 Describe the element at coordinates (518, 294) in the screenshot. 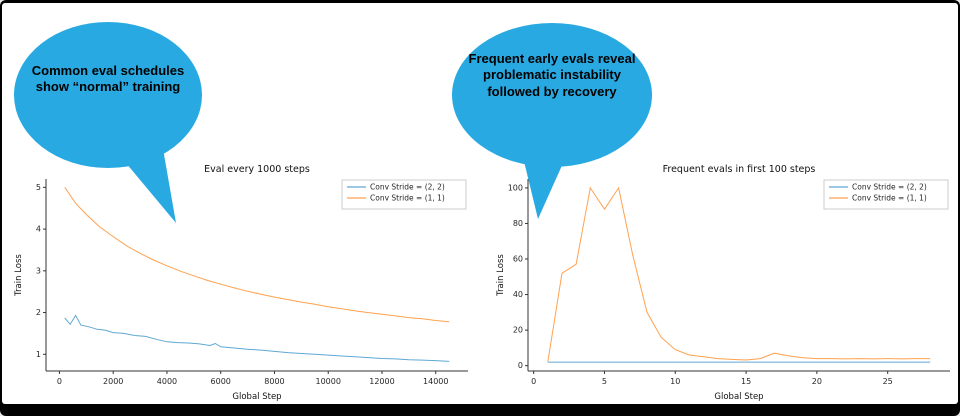

I see `y-tick-label: 40` at that location.